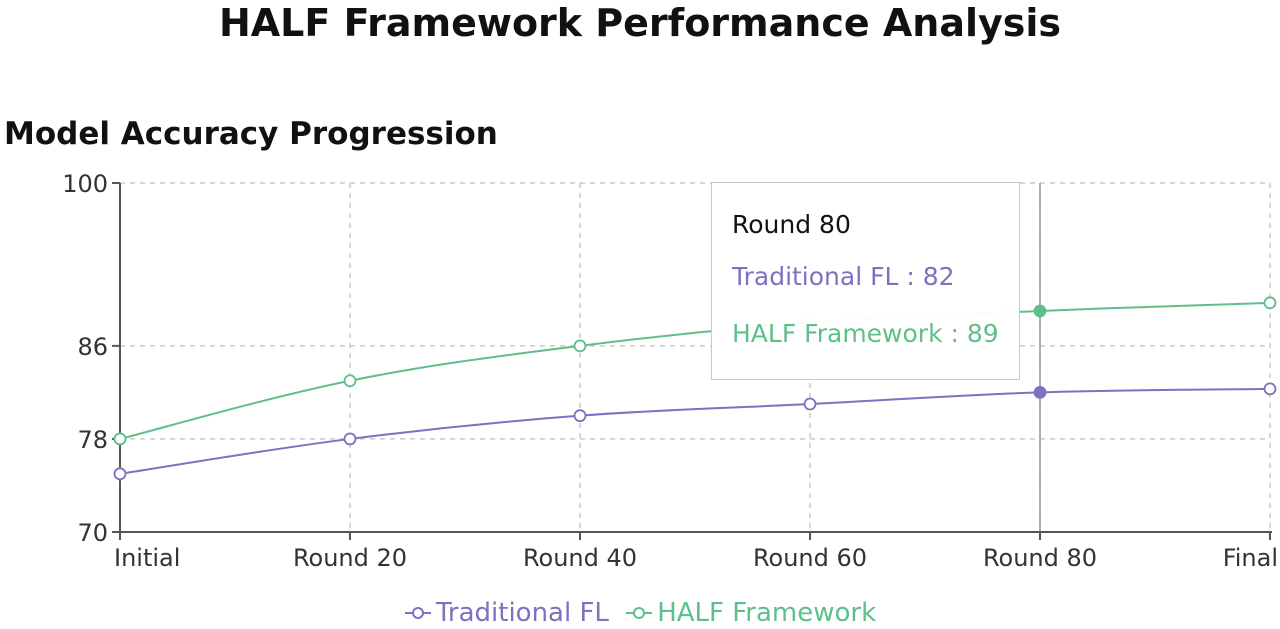 This screenshot has width=1280, height=629. I want to click on chart-title: Model Accuracy Progression, so click(251, 134).